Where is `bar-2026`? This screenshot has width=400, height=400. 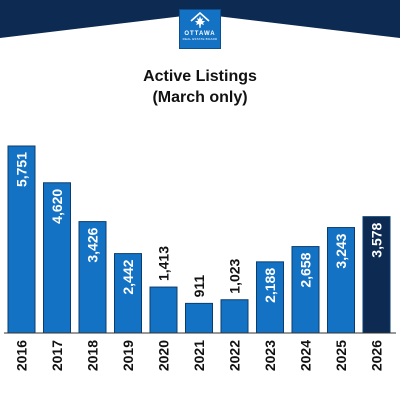
bar-2026 is located at coordinates (376, 275).